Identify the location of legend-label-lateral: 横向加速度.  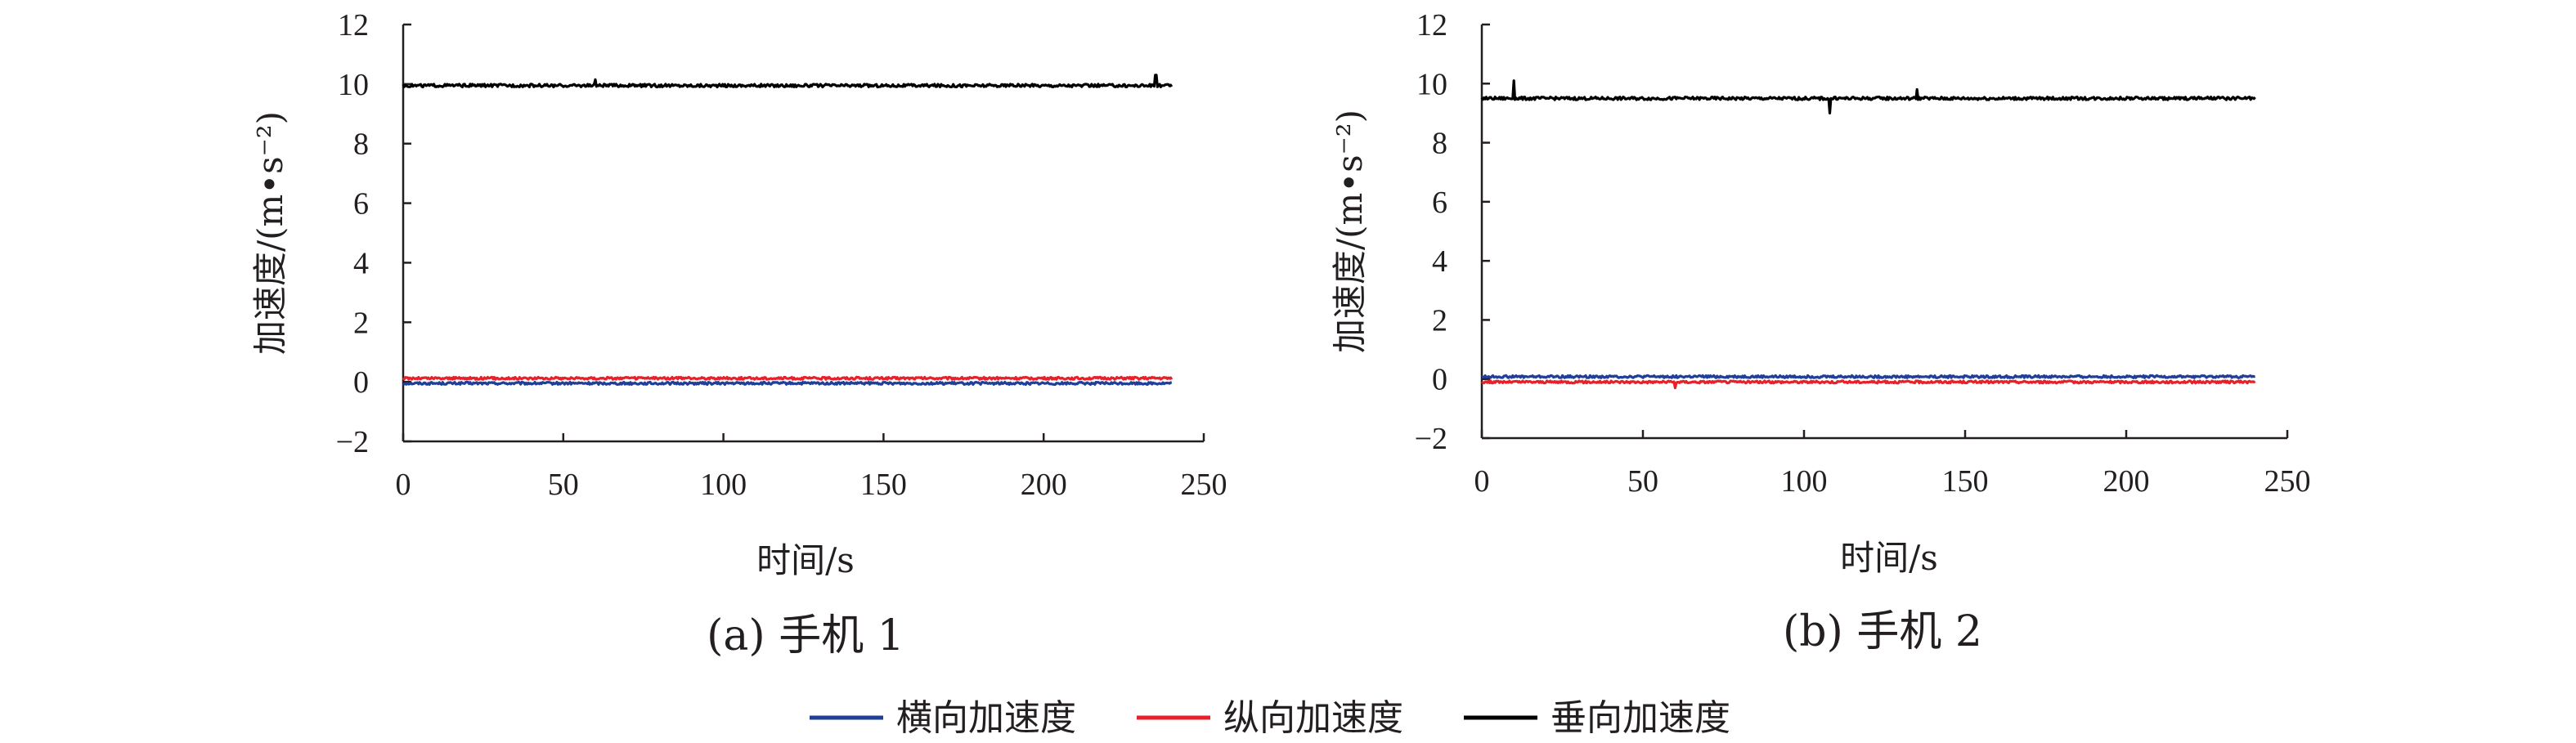
(986, 718).